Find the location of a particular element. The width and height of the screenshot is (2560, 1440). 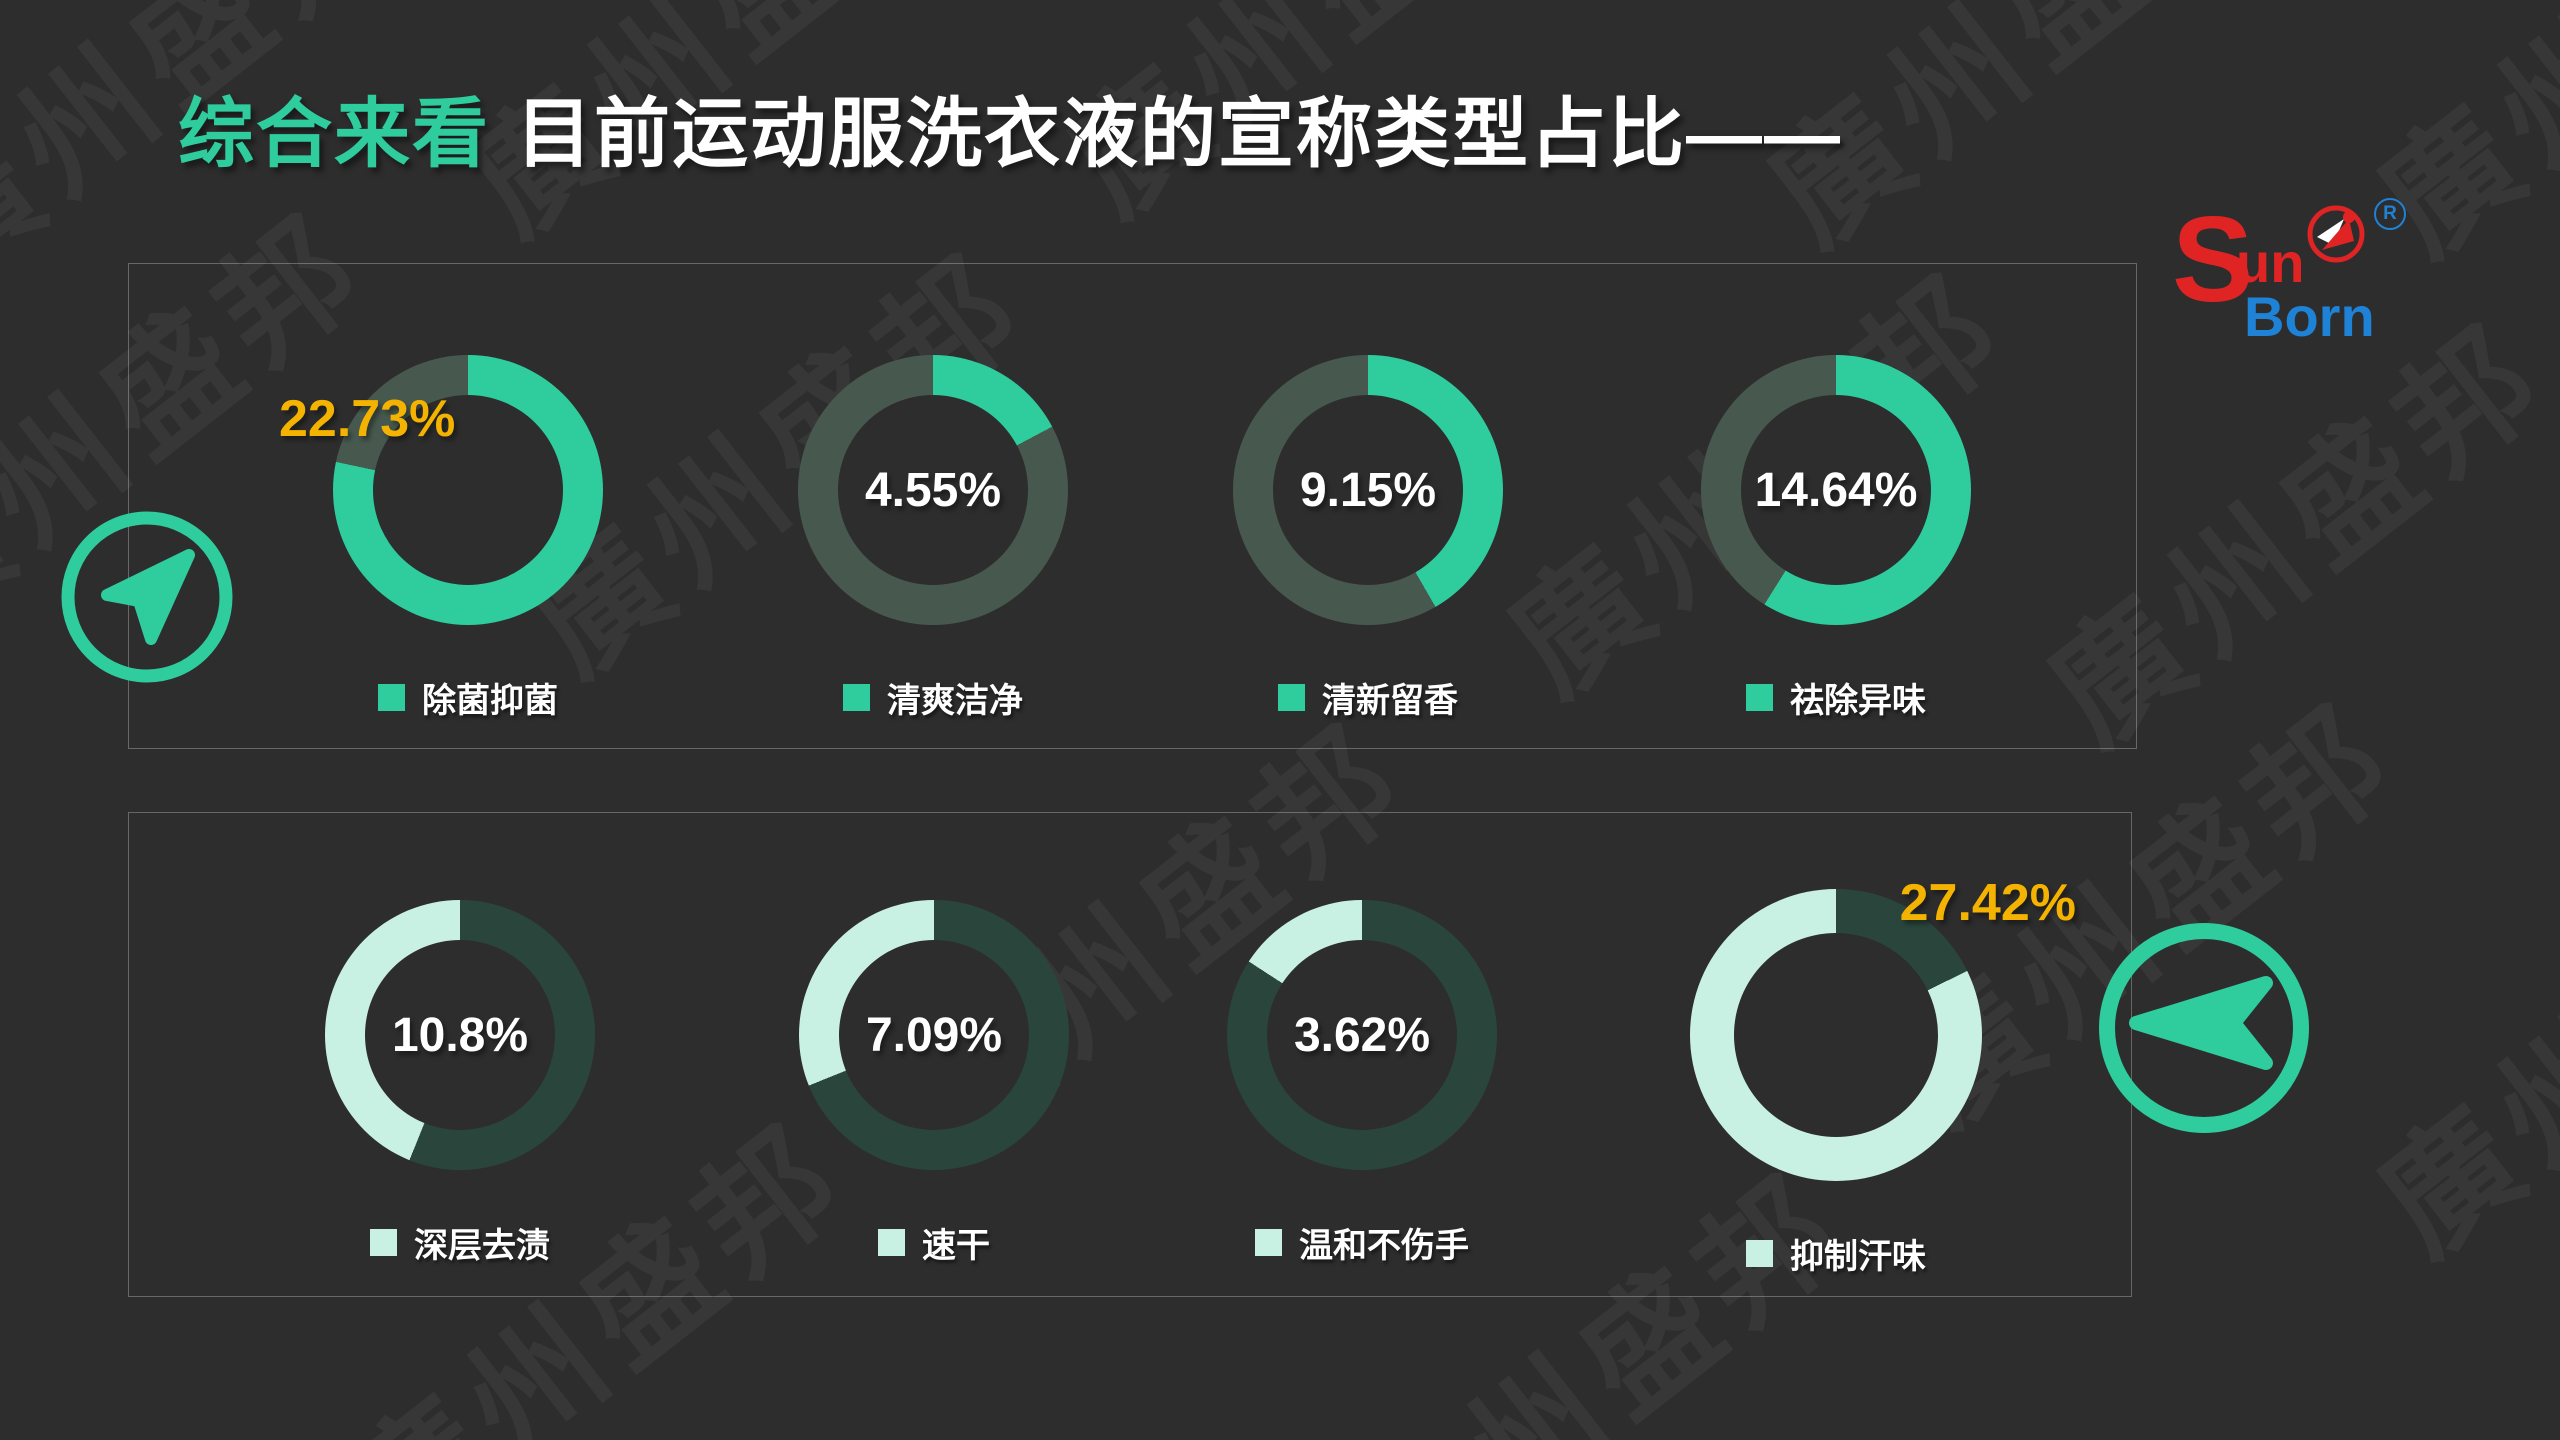

watermark-text: 廣州盛邦 is located at coordinates (2456, 1044).